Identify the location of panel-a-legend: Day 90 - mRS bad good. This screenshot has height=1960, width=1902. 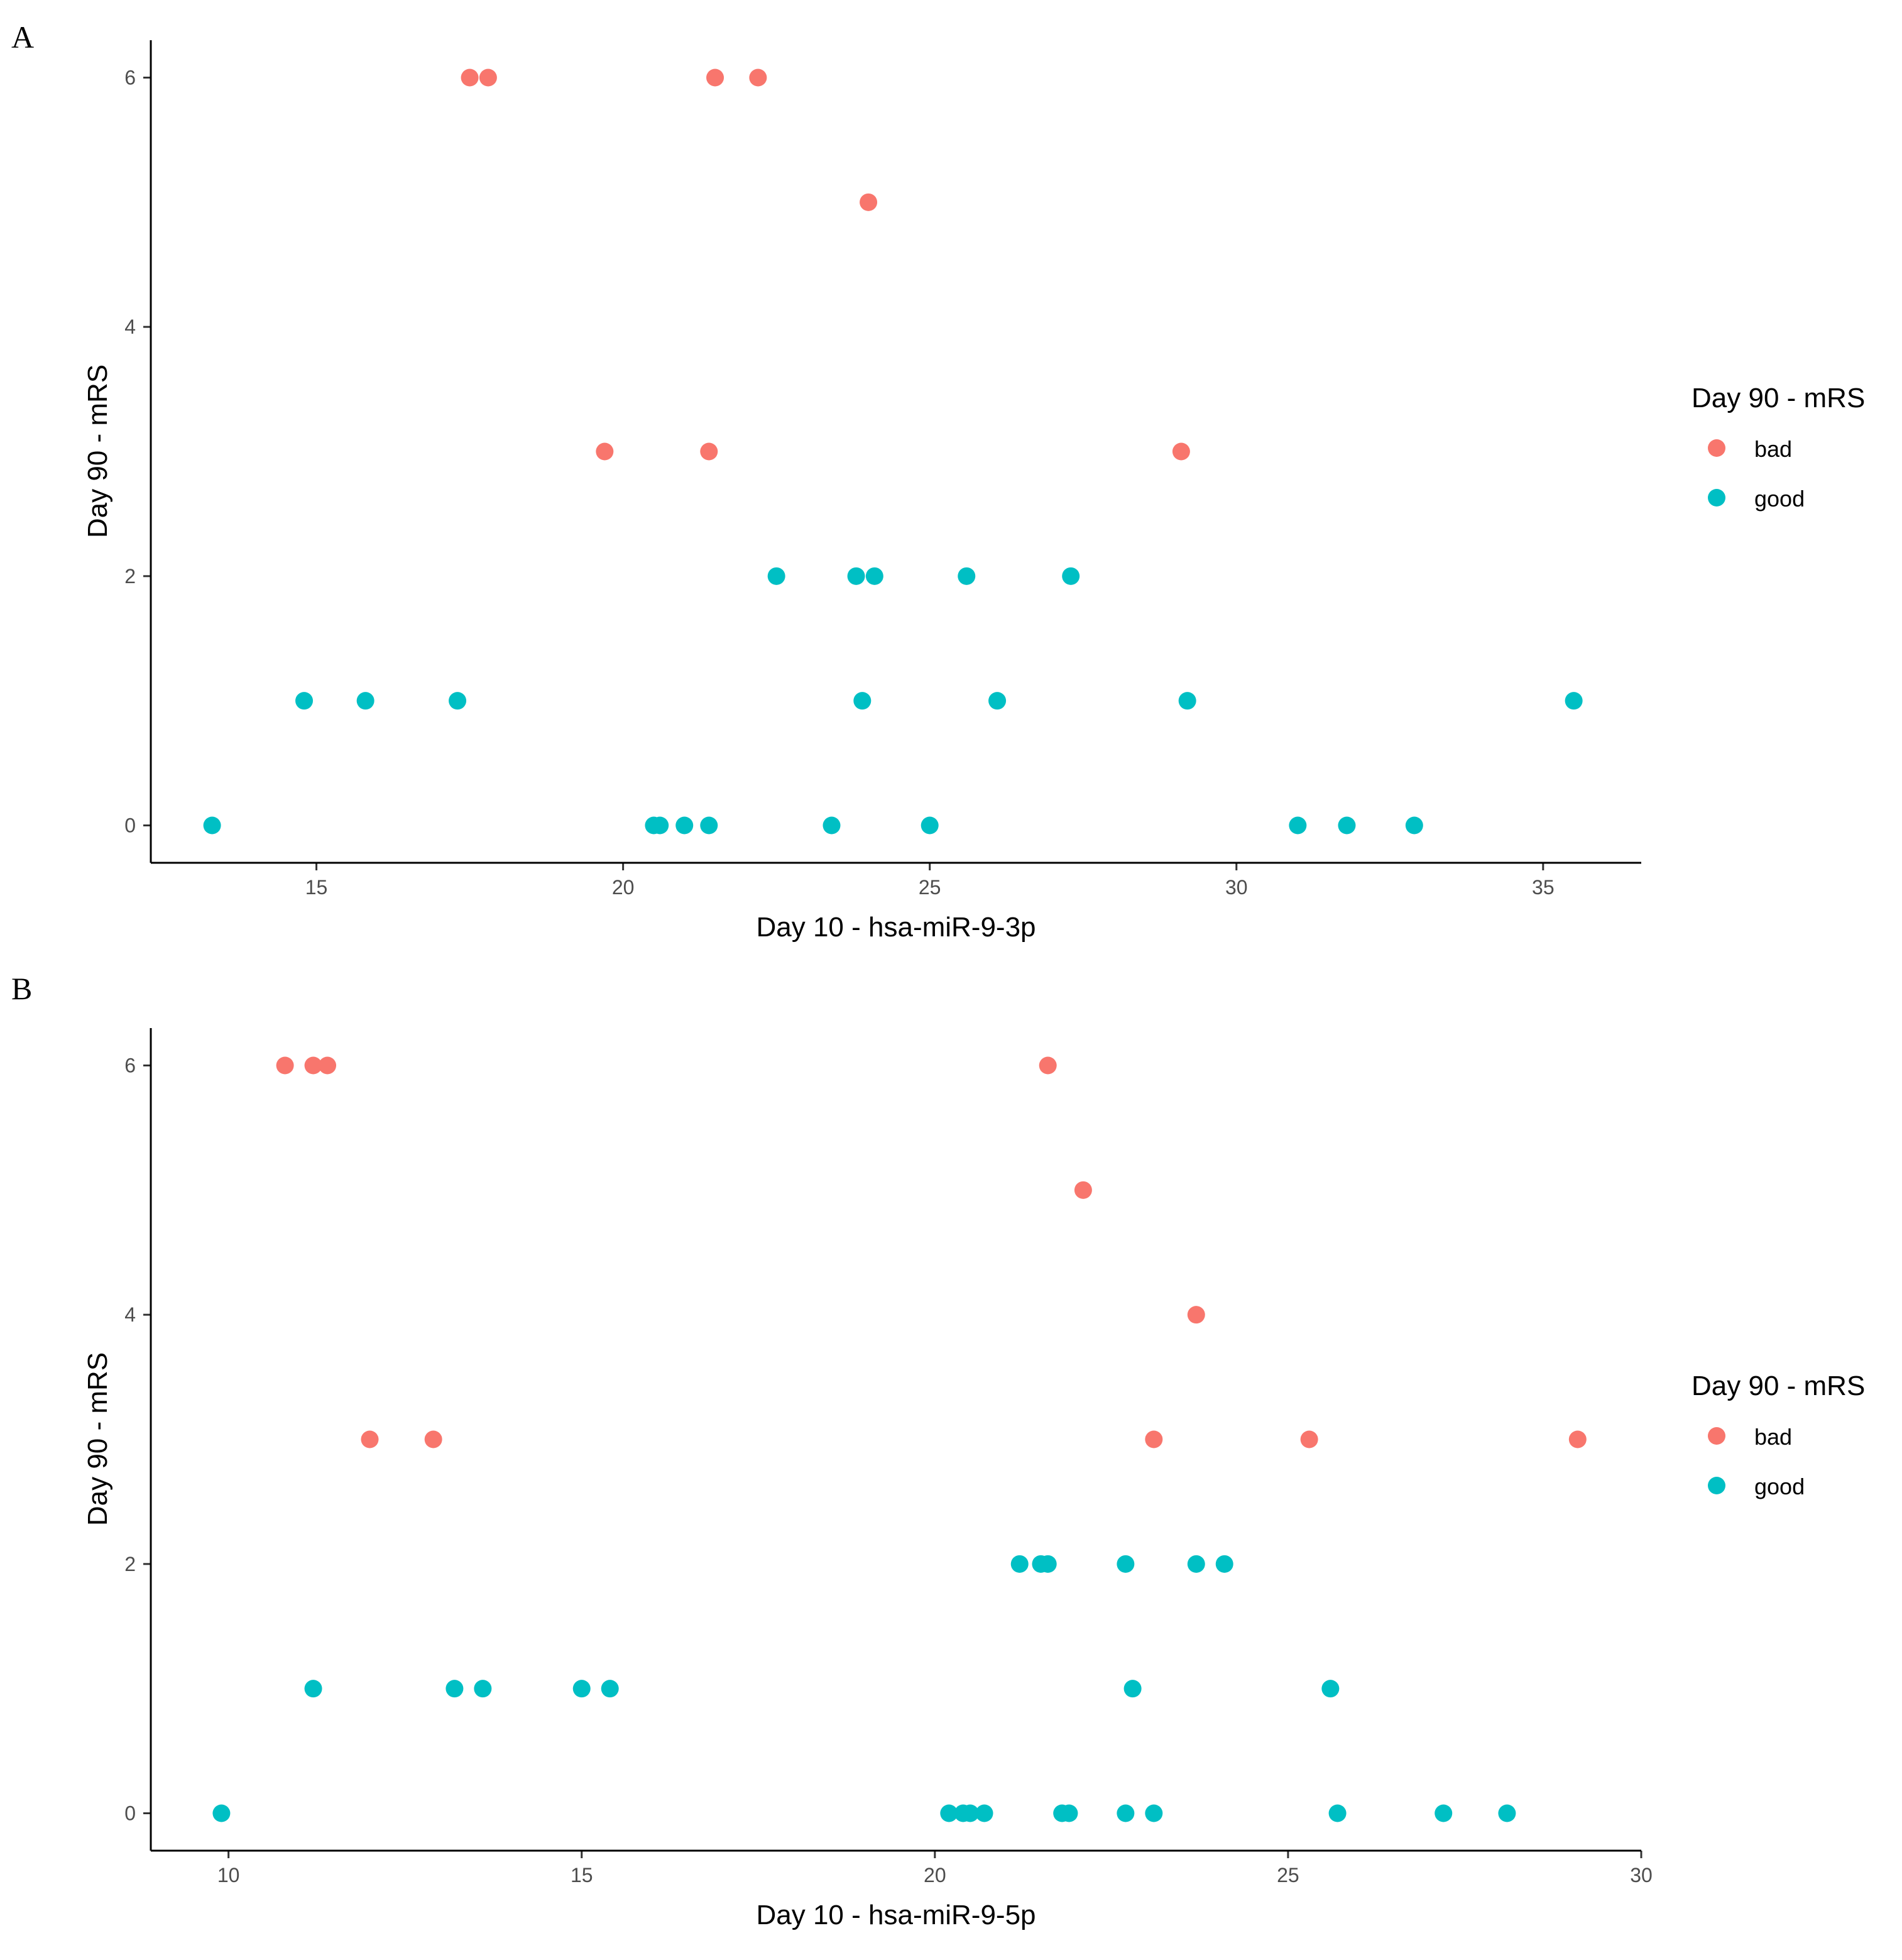
(1778, 447).